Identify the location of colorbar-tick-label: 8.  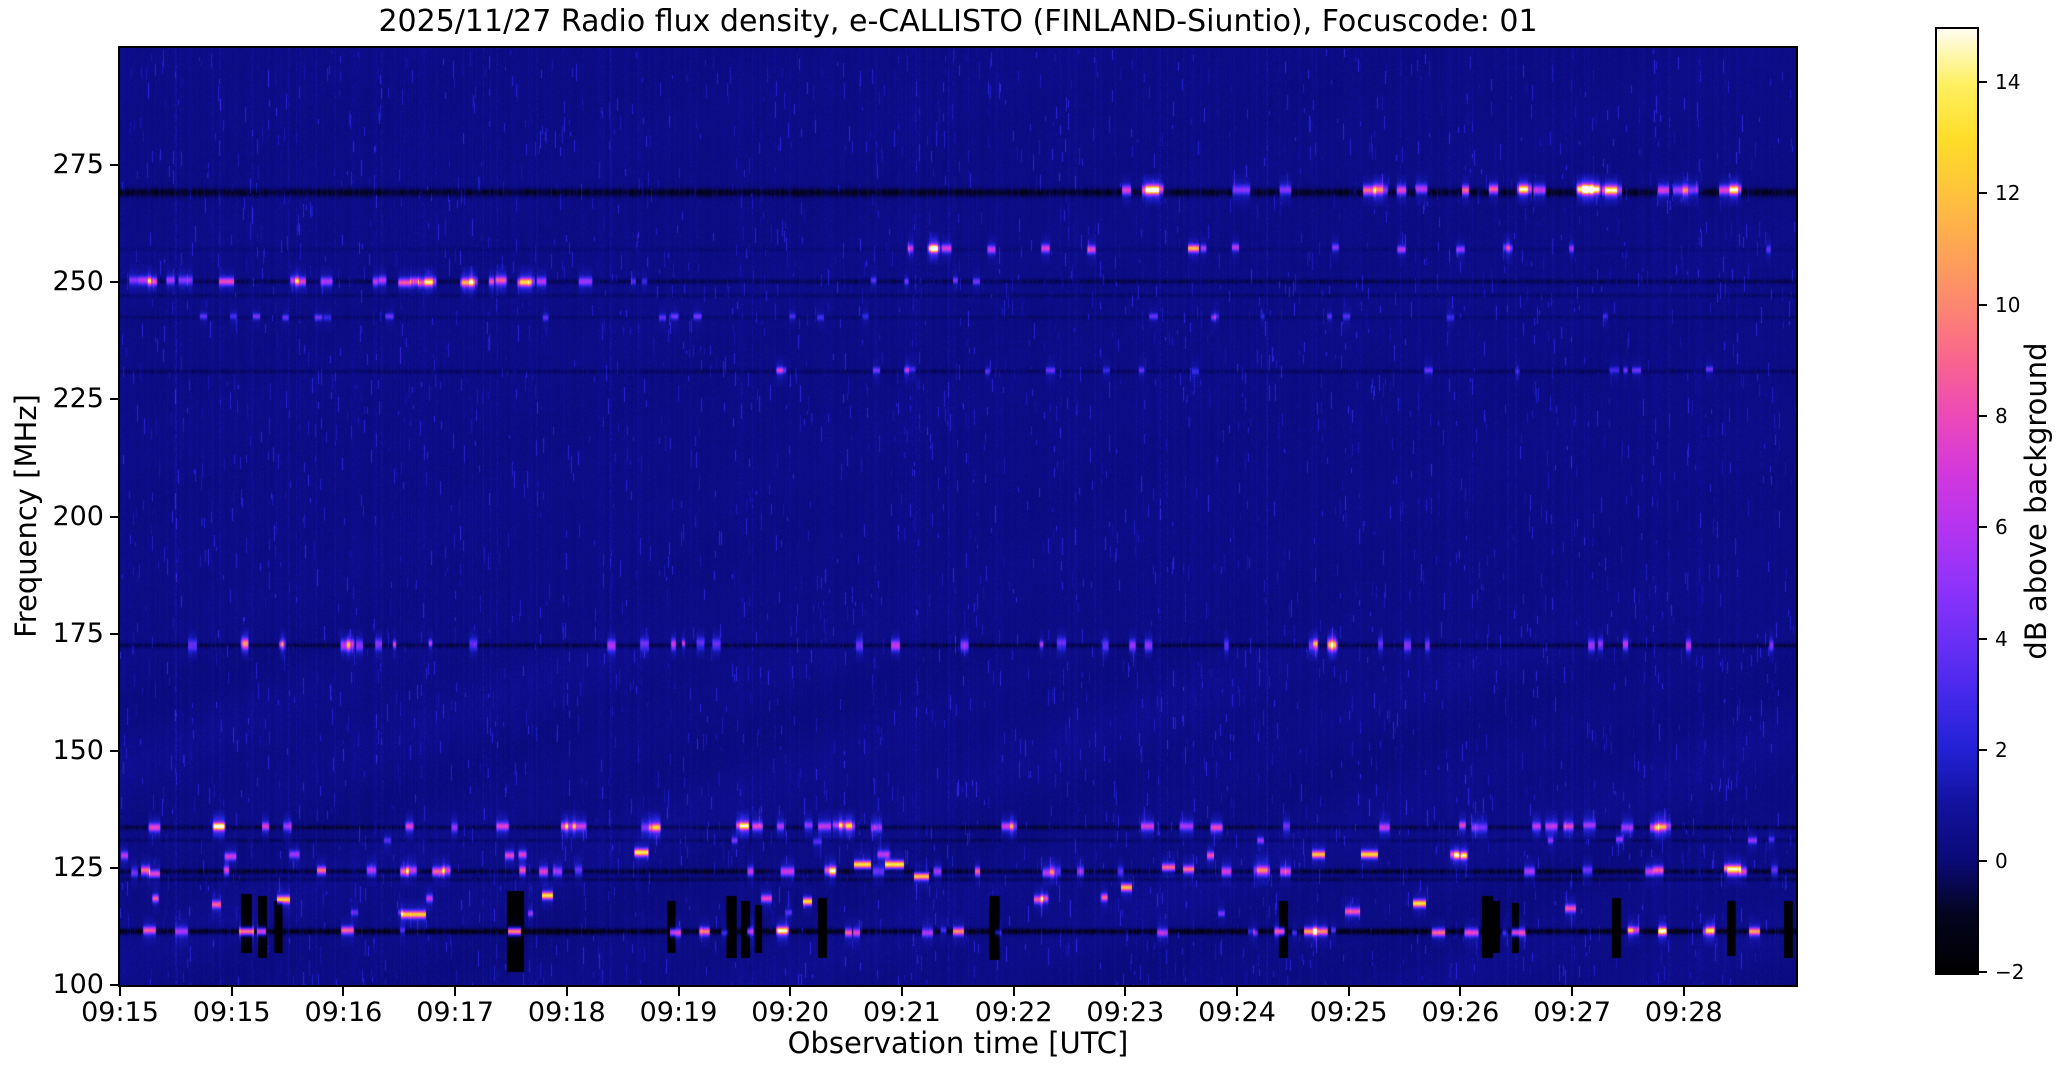
(2001, 415).